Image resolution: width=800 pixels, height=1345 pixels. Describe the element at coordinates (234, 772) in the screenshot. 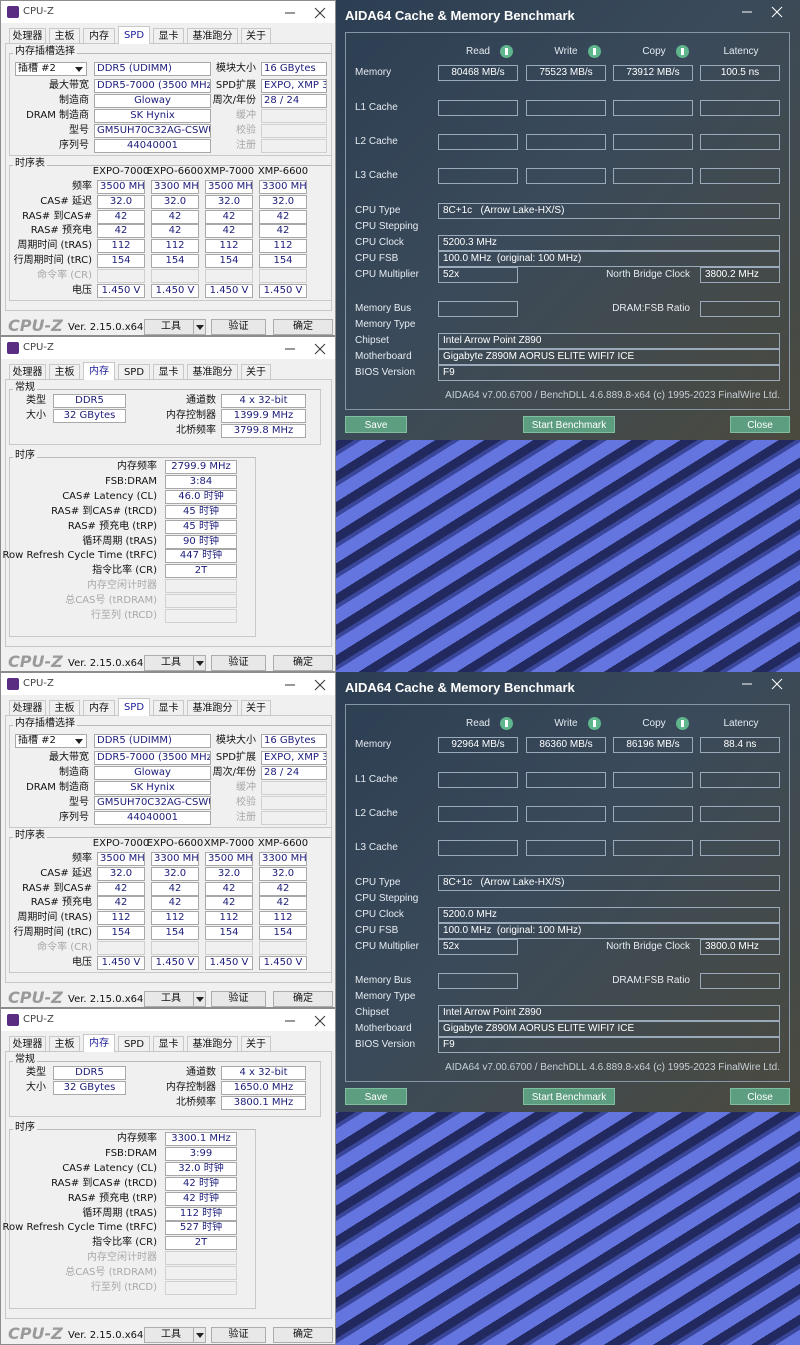

I see `field-label: 周次/年份` at that location.